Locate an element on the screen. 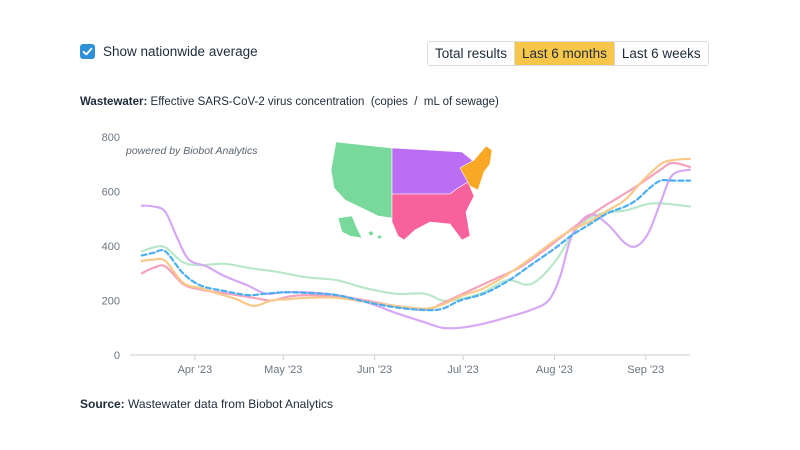 The image size is (800, 450). y-tick-label: 0 is located at coordinates (117, 356).